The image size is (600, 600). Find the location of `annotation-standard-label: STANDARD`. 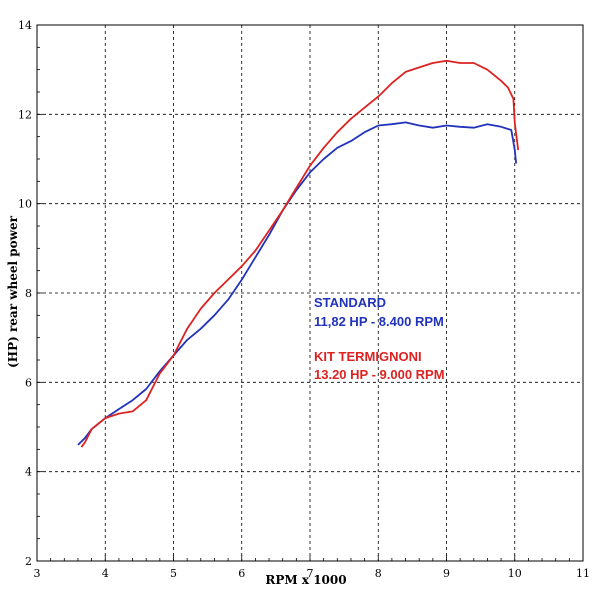

annotation-standard-label: STANDARD is located at coordinates (350, 302).